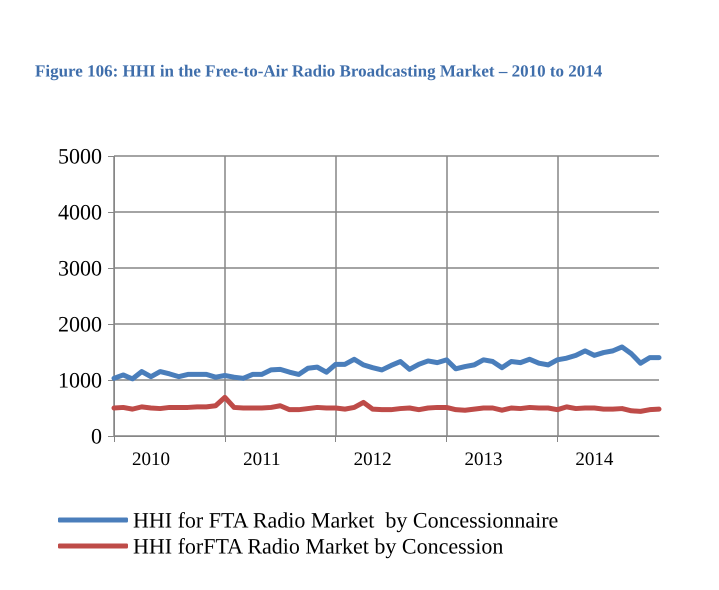  I want to click on x-tick-label: 2014, so click(594, 459).